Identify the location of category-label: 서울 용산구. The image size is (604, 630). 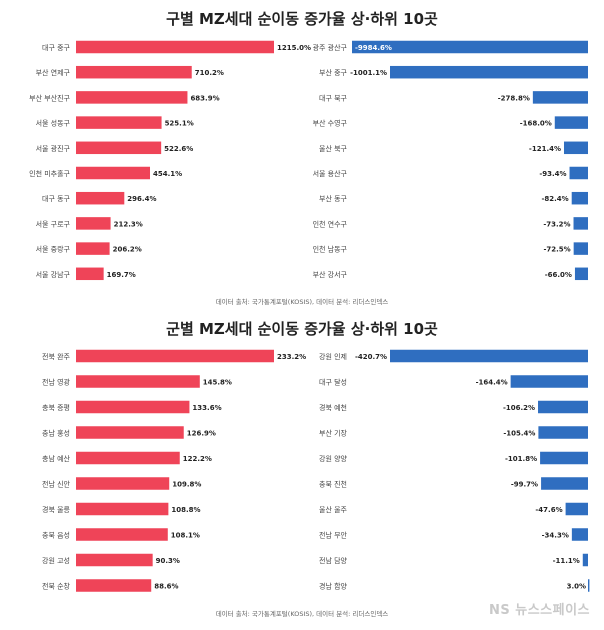
(330, 173).